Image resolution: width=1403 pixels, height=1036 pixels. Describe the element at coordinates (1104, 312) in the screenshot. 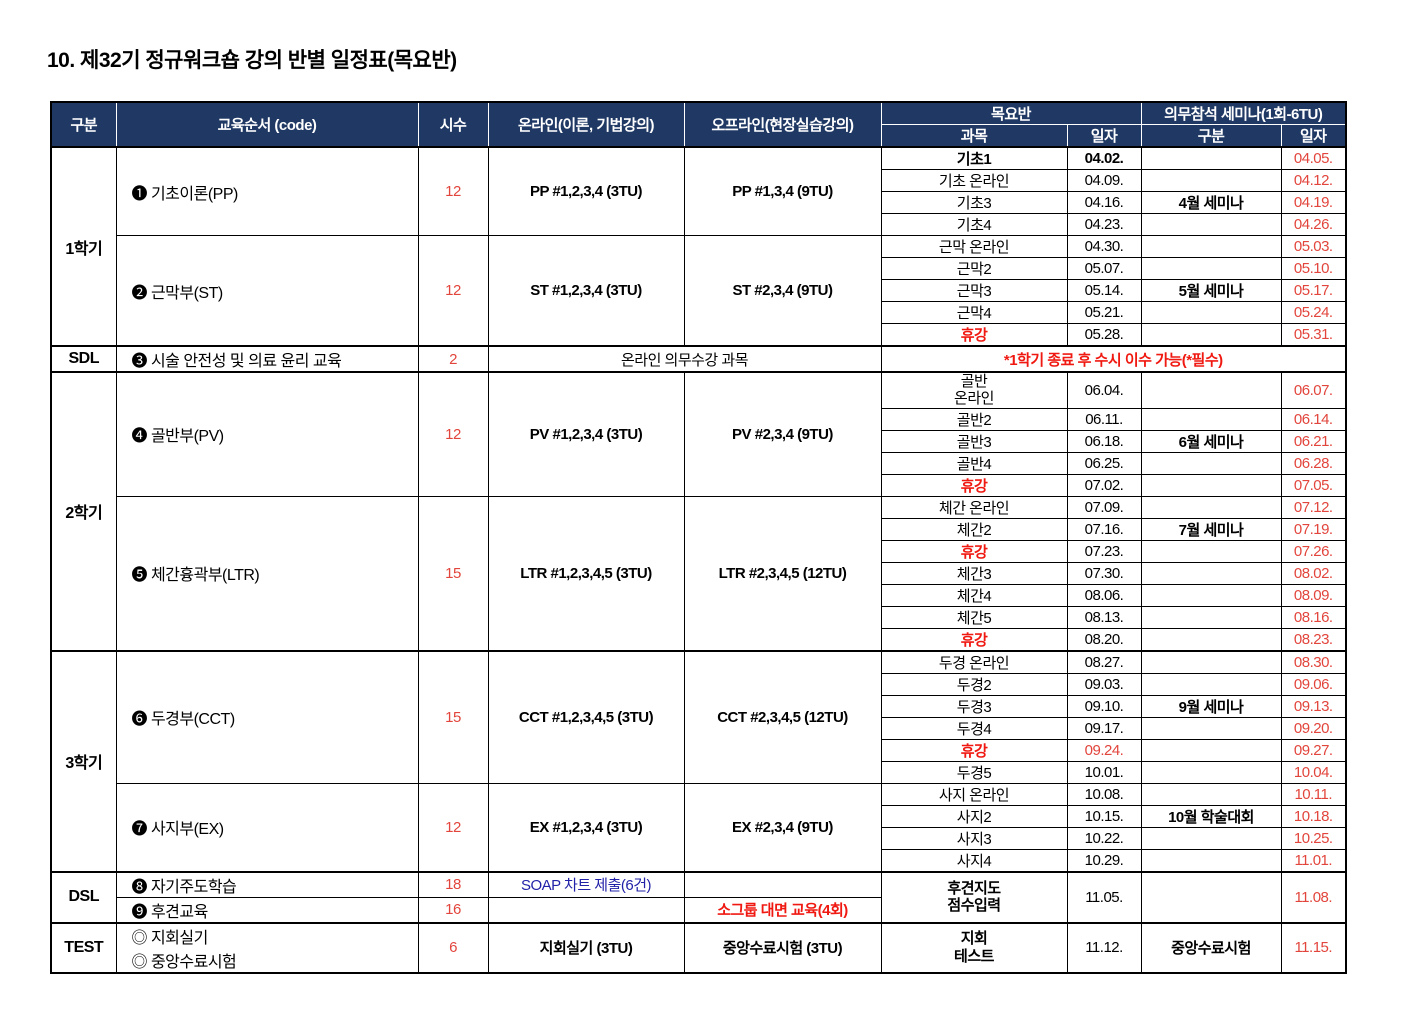

I see `class-date-cell: 05.21.` at that location.